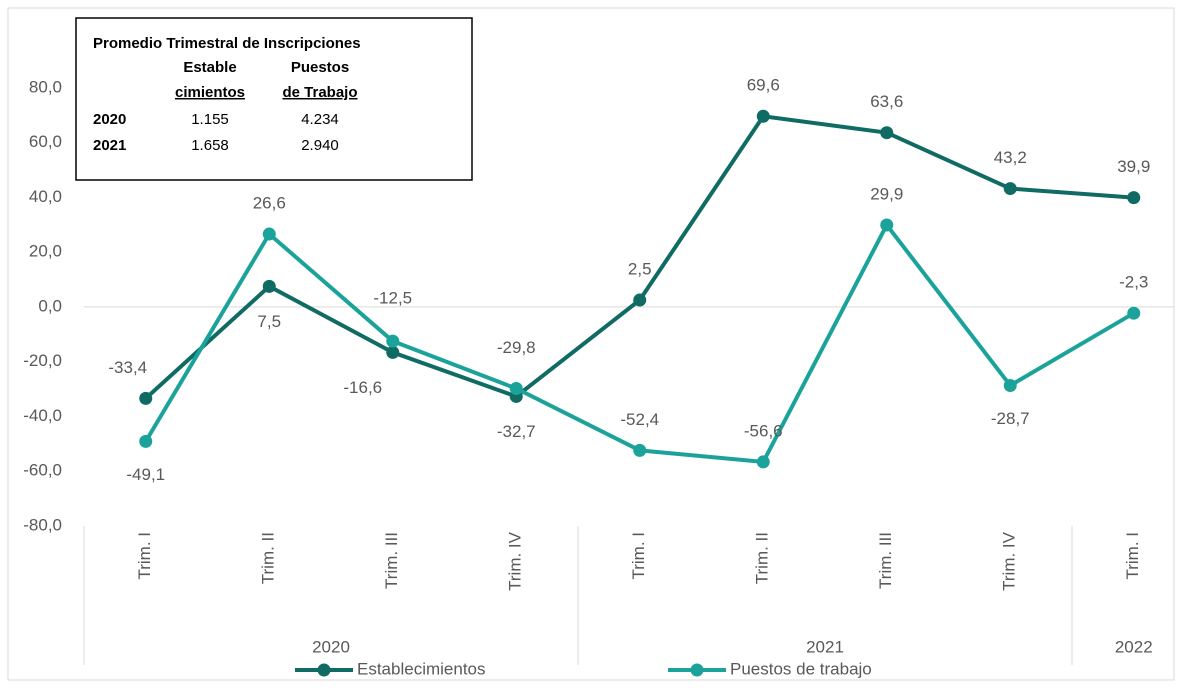 The height and width of the screenshot is (688, 1183). What do you see at coordinates (640, 269) in the screenshot?
I see `data-label: 2,5` at bounding box center [640, 269].